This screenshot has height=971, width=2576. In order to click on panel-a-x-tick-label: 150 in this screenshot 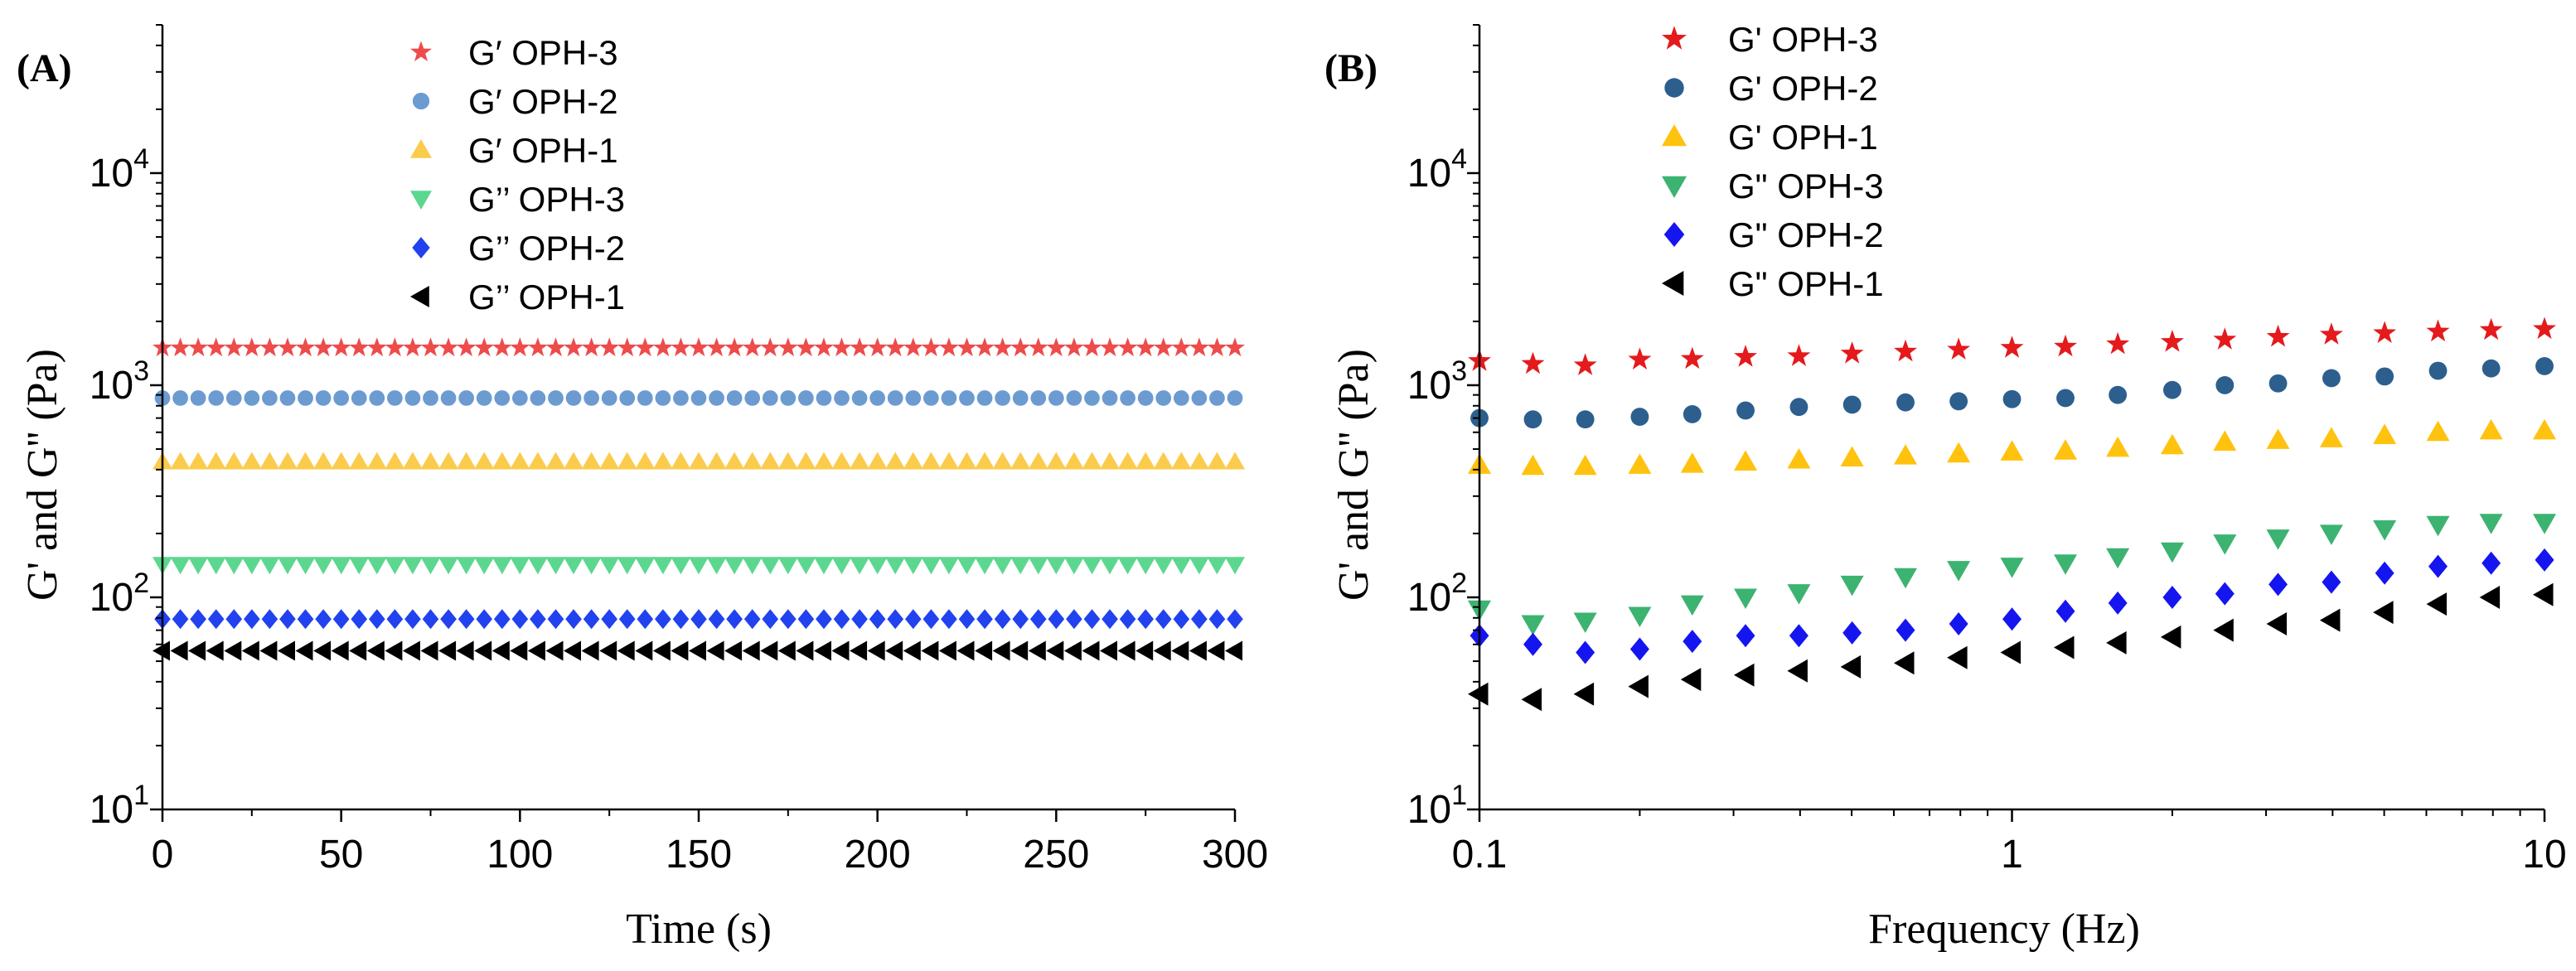, I will do `click(699, 855)`.